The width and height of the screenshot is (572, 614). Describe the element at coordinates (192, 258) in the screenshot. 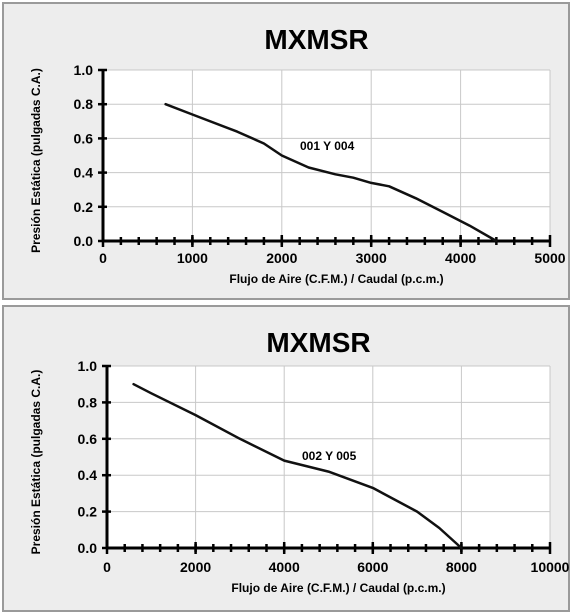

I see `x-tick-label: 1000` at that location.